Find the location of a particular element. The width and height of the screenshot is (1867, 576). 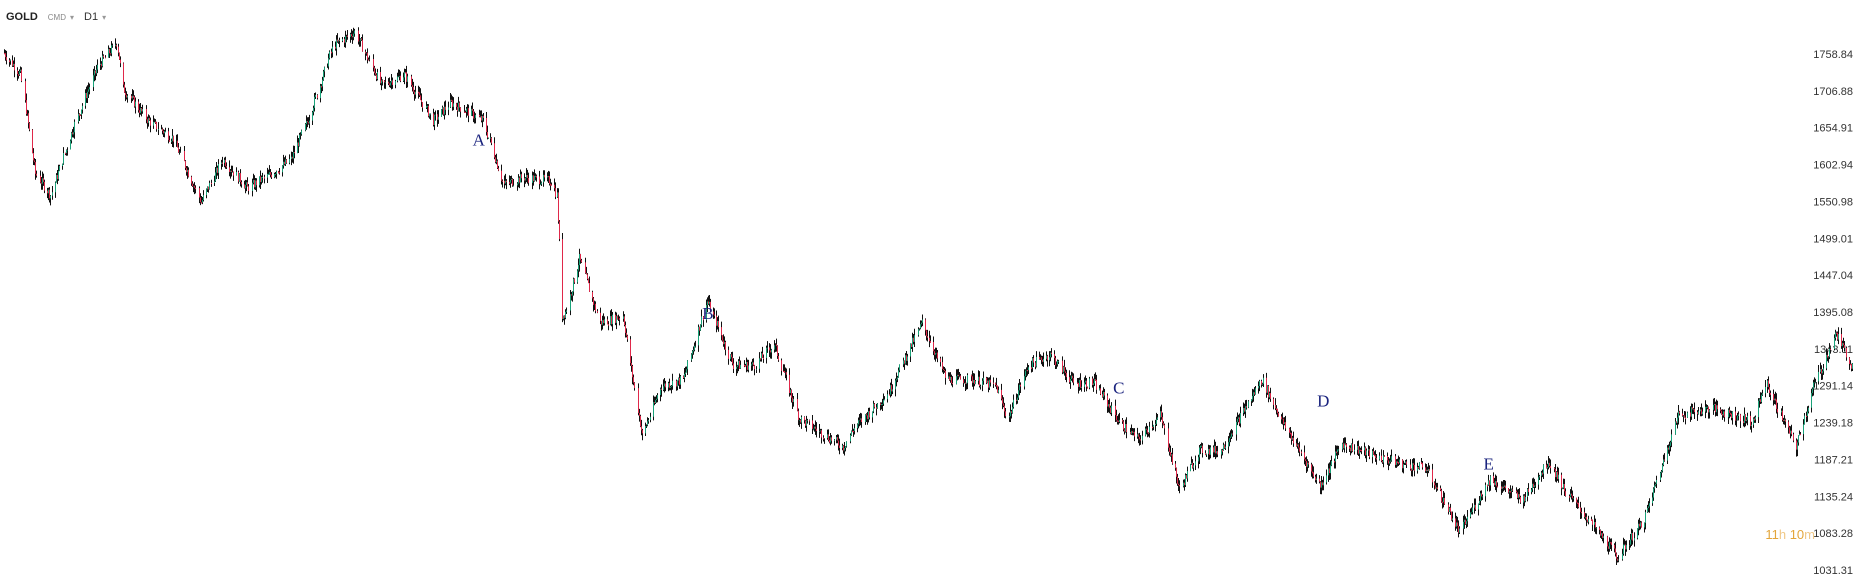

symbol-label: GOLD is located at coordinates (22, 17).